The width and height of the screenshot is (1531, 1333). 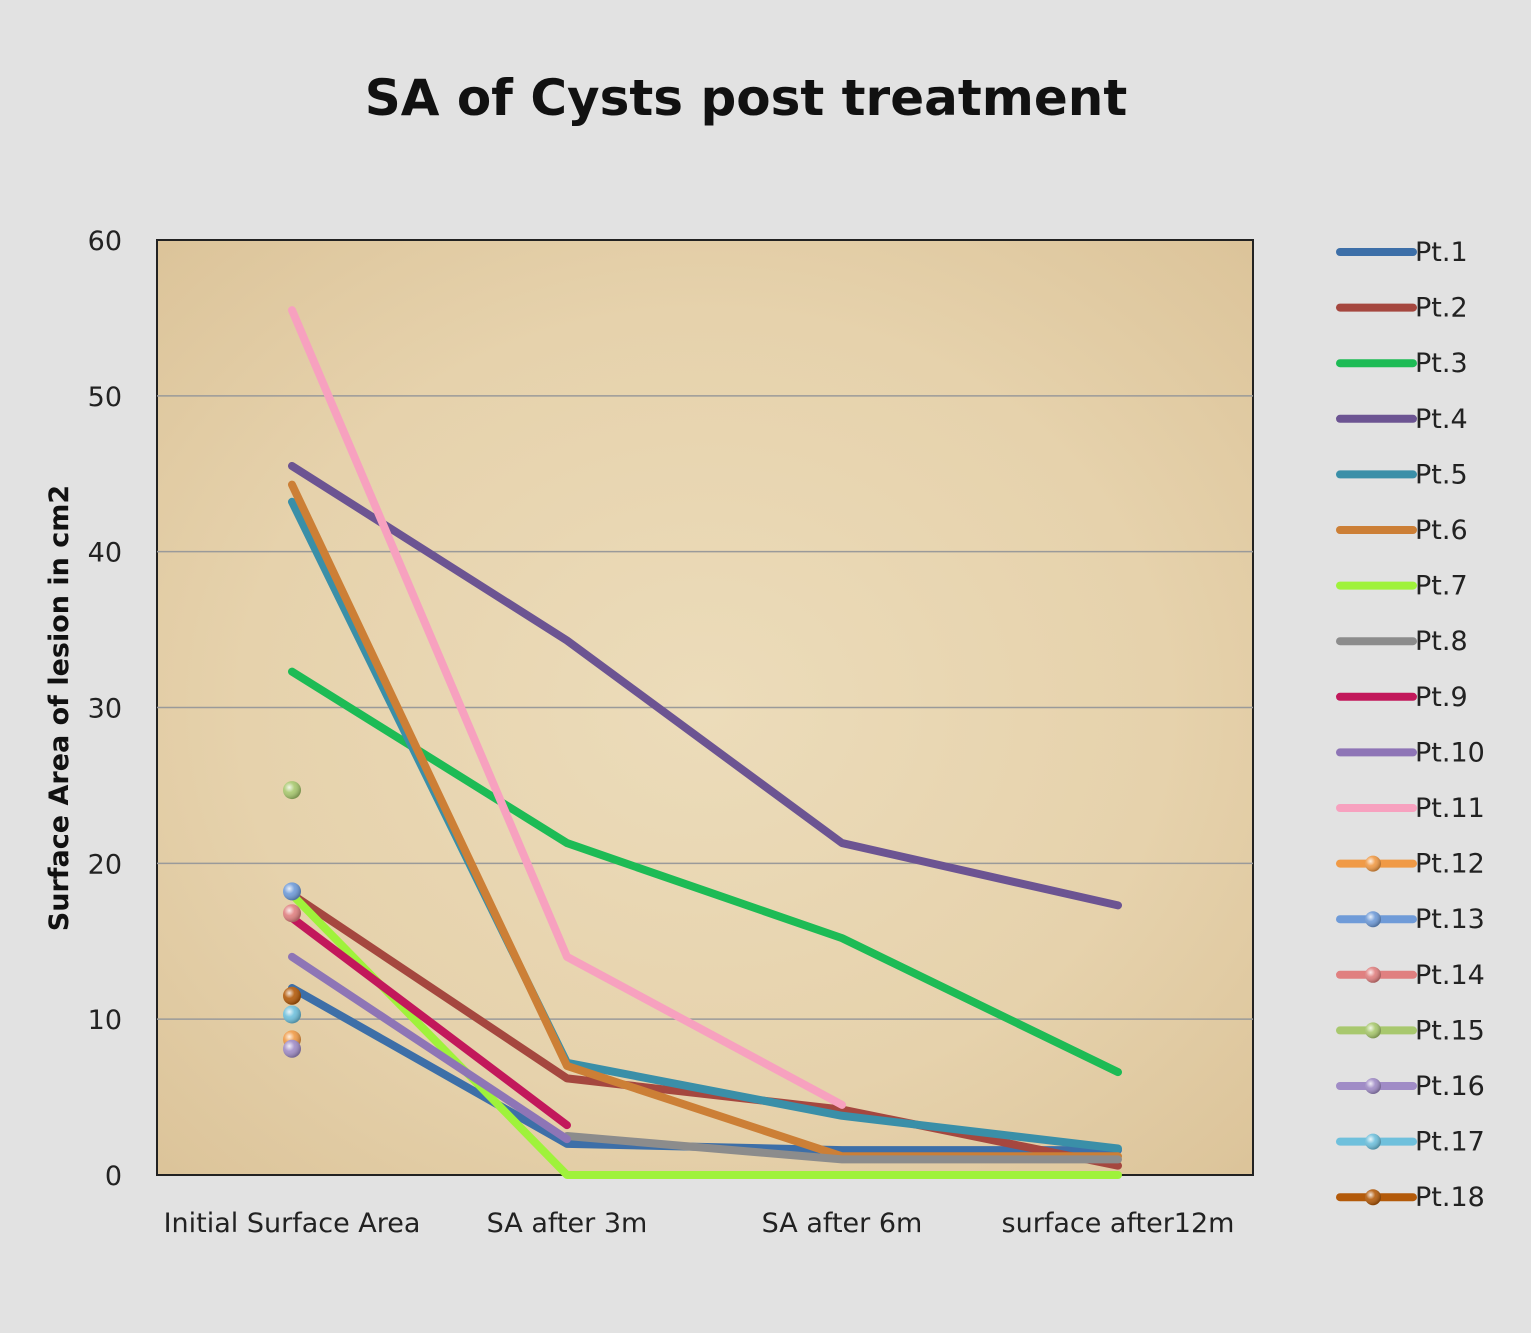 What do you see at coordinates (1410, 1086) in the screenshot?
I see `legend-item: Pt.16` at bounding box center [1410, 1086].